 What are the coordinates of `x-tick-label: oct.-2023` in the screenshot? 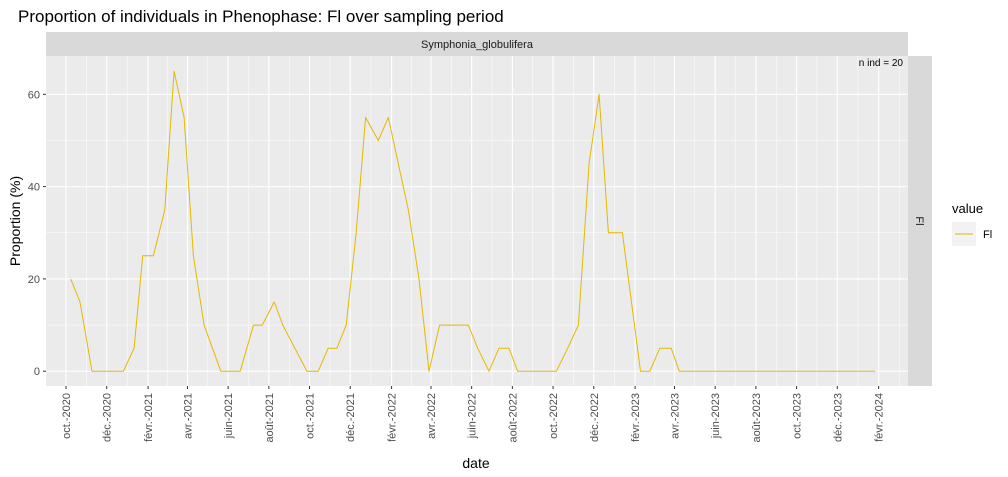 It's located at (798, 416).